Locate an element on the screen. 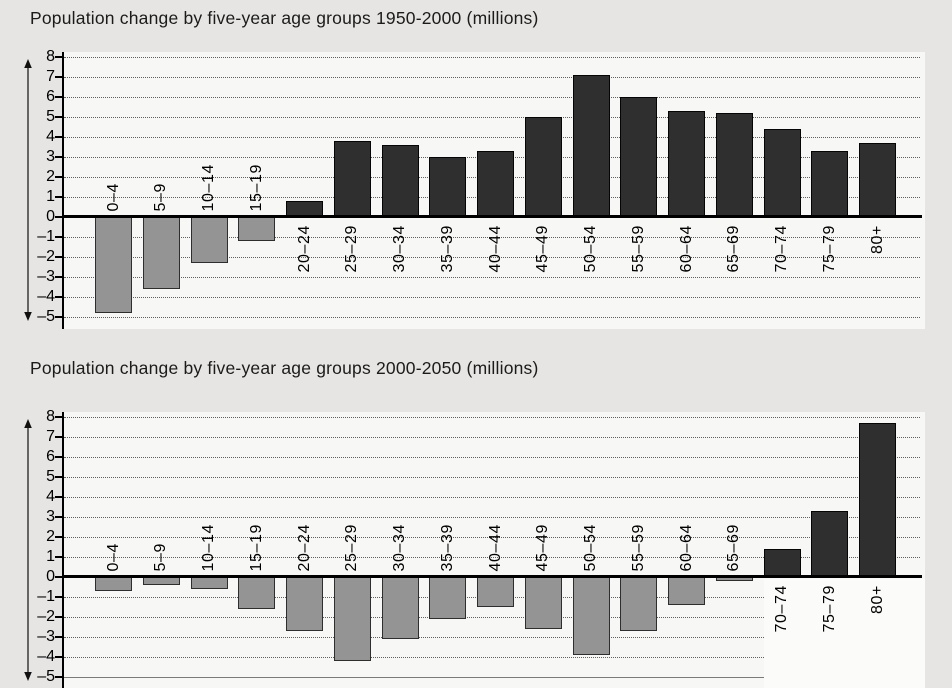 The image size is (952, 688). y-tick-label: –4 is located at coordinates (46, 296).